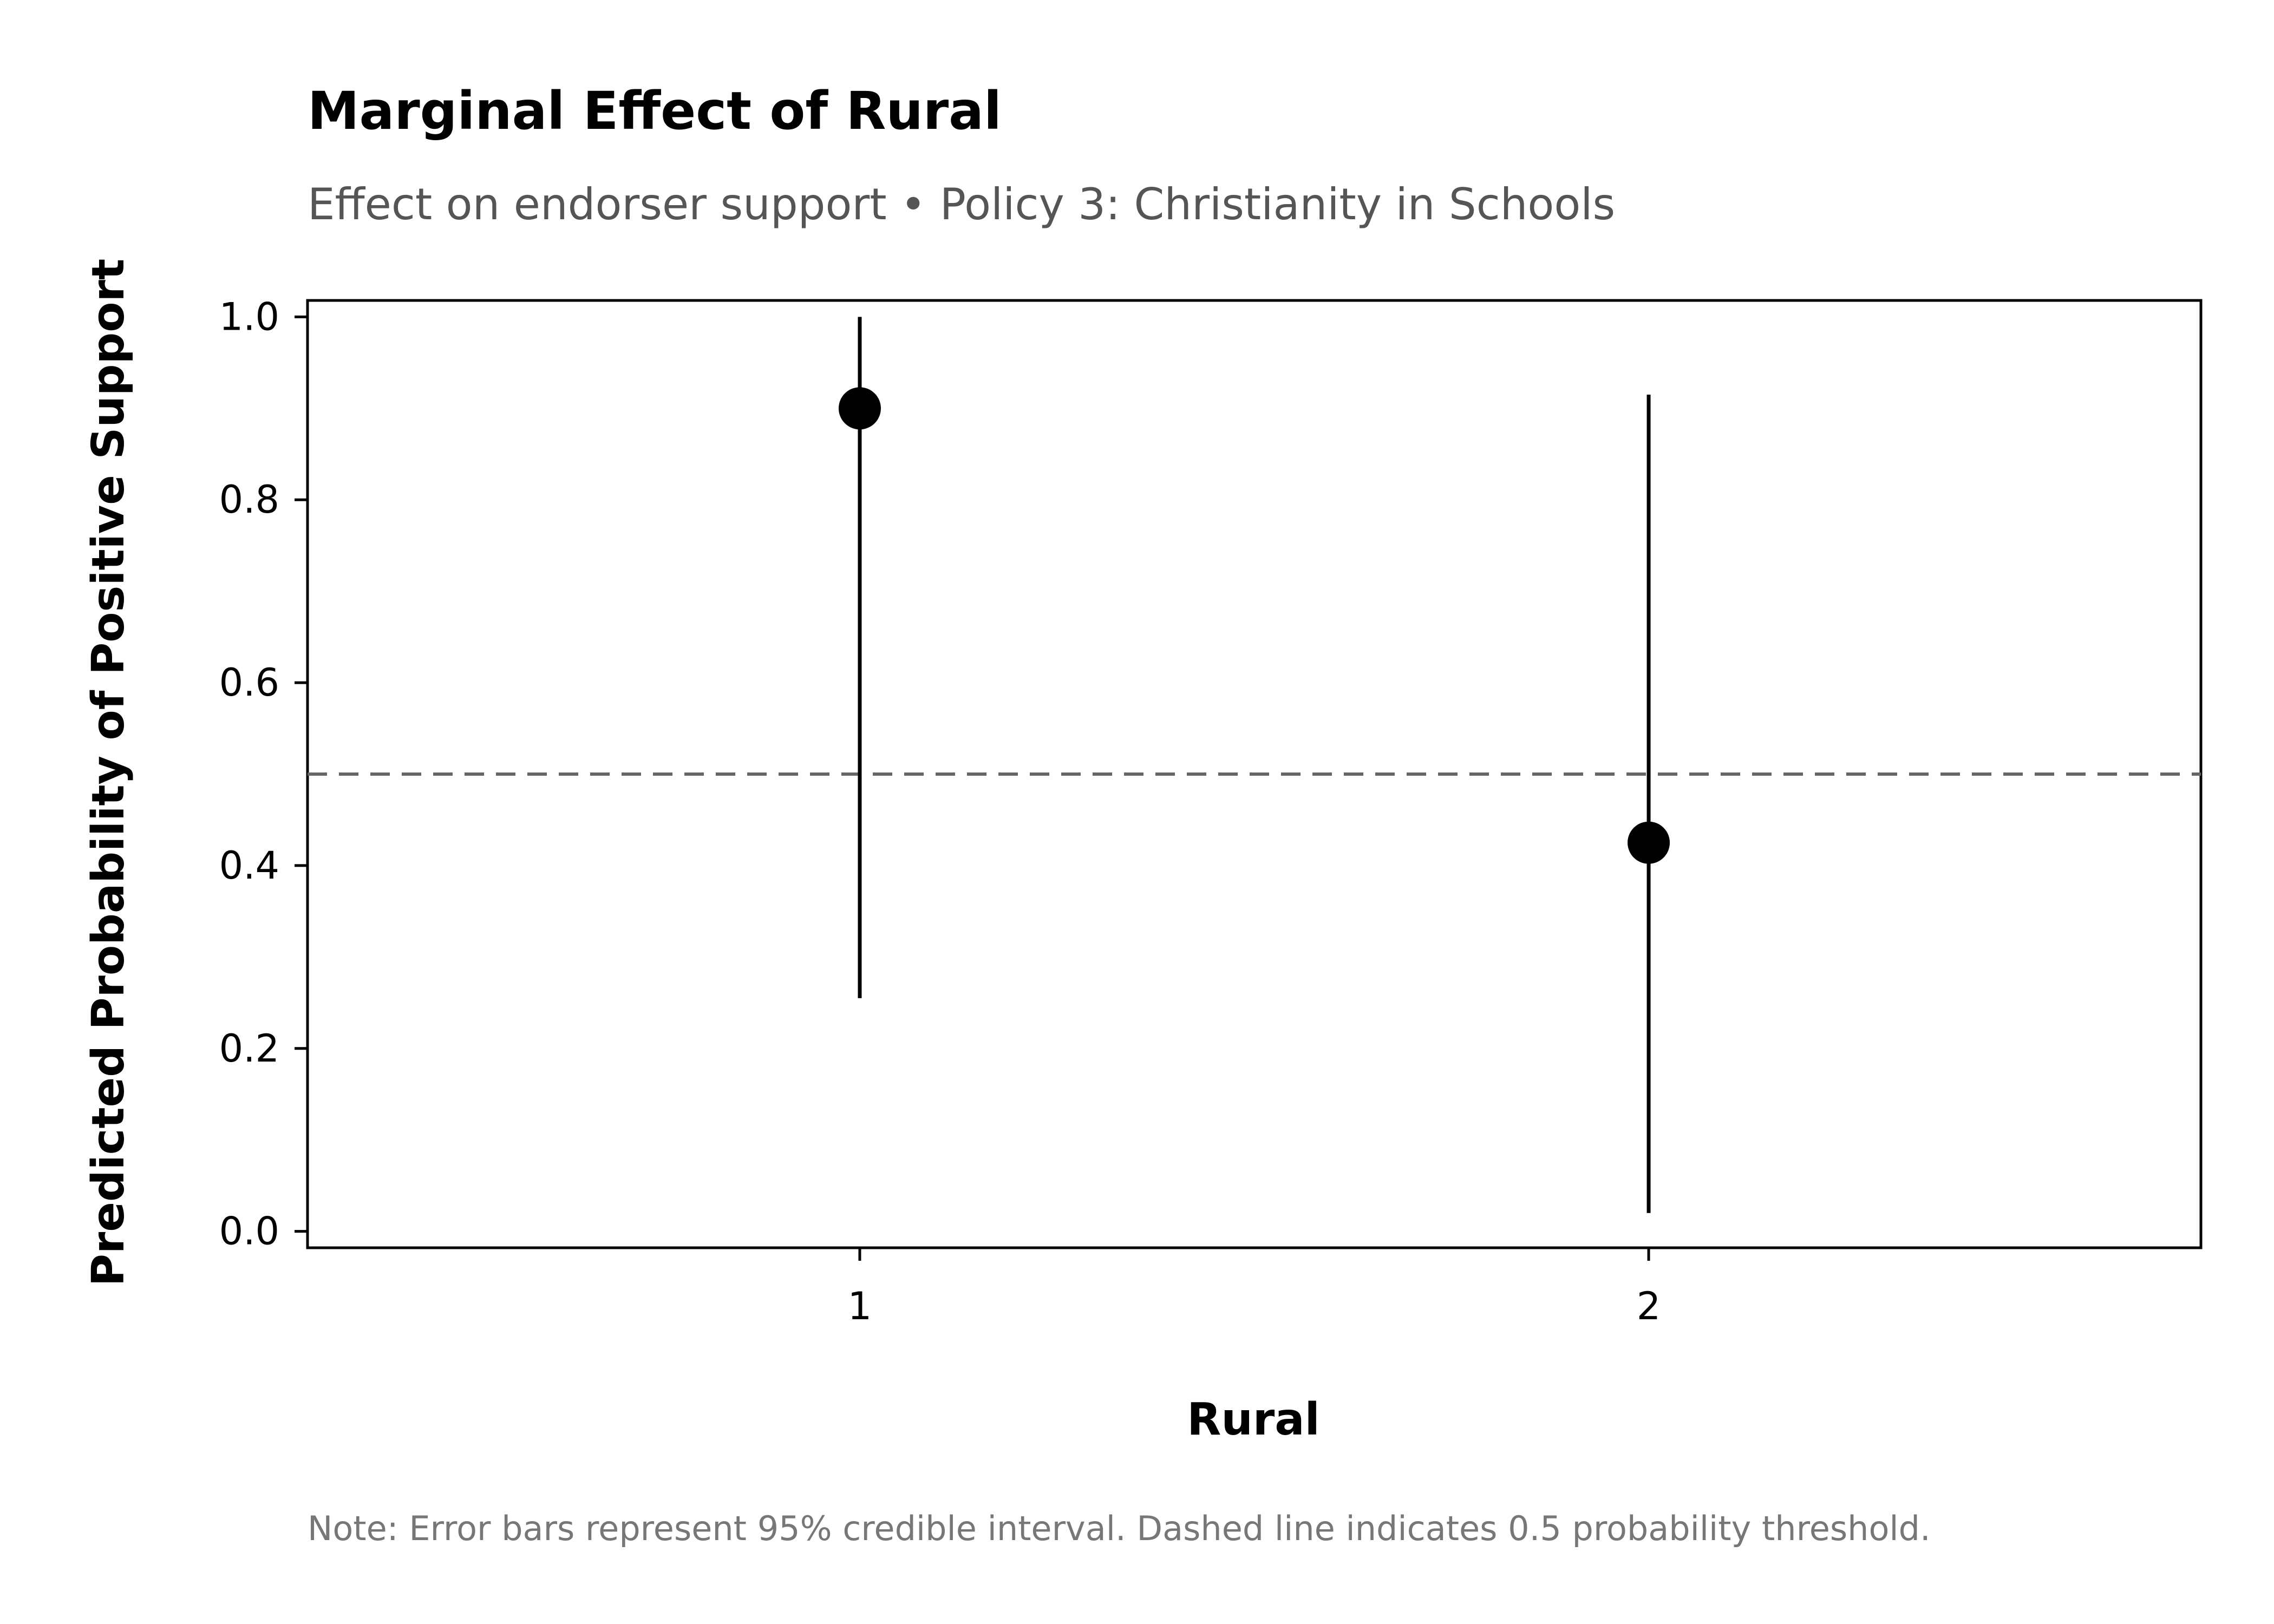  I want to click on chart-title: Marginal Effect of Rural, so click(655, 111).